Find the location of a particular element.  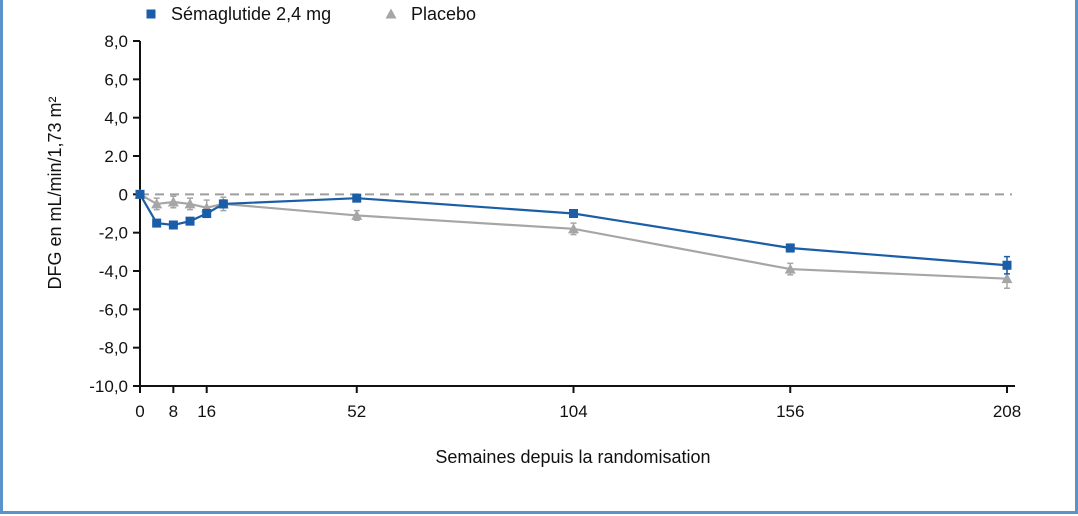

x-tick-label: 16 is located at coordinates (206, 411).